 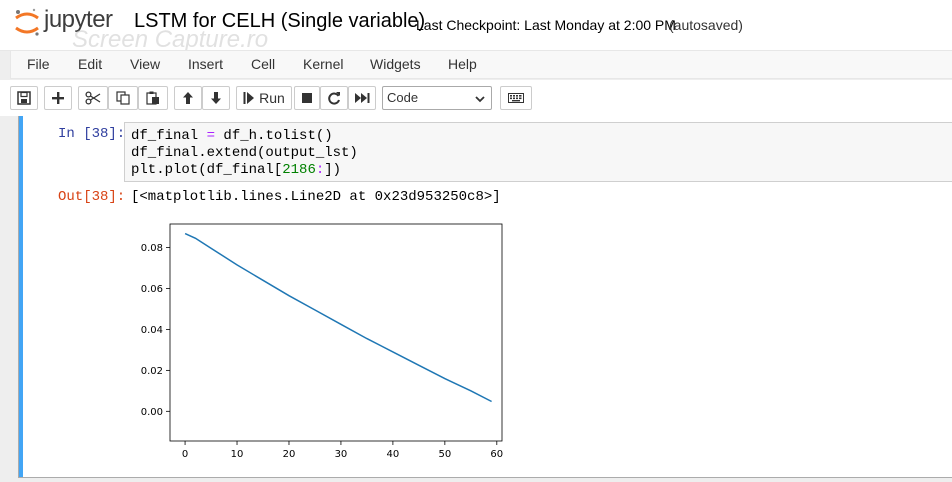 I want to click on jupyter-logo, so click(x=65, y=24).